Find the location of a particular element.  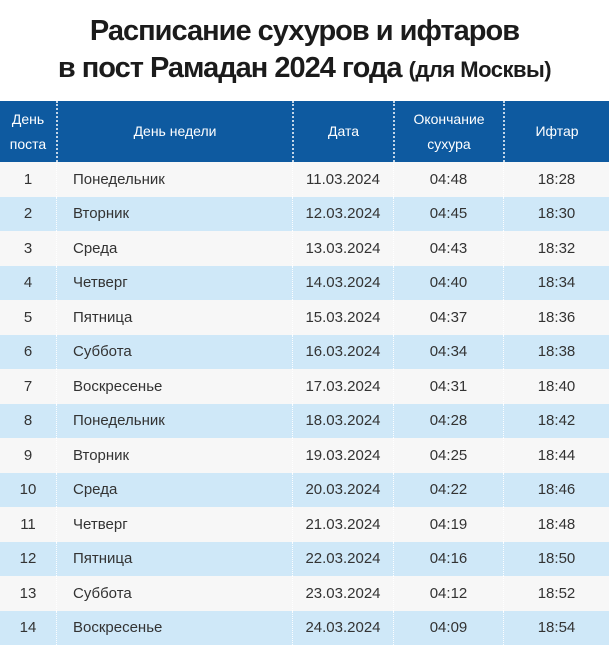

cell-suhur-end: 04:16 is located at coordinates (448, 558).